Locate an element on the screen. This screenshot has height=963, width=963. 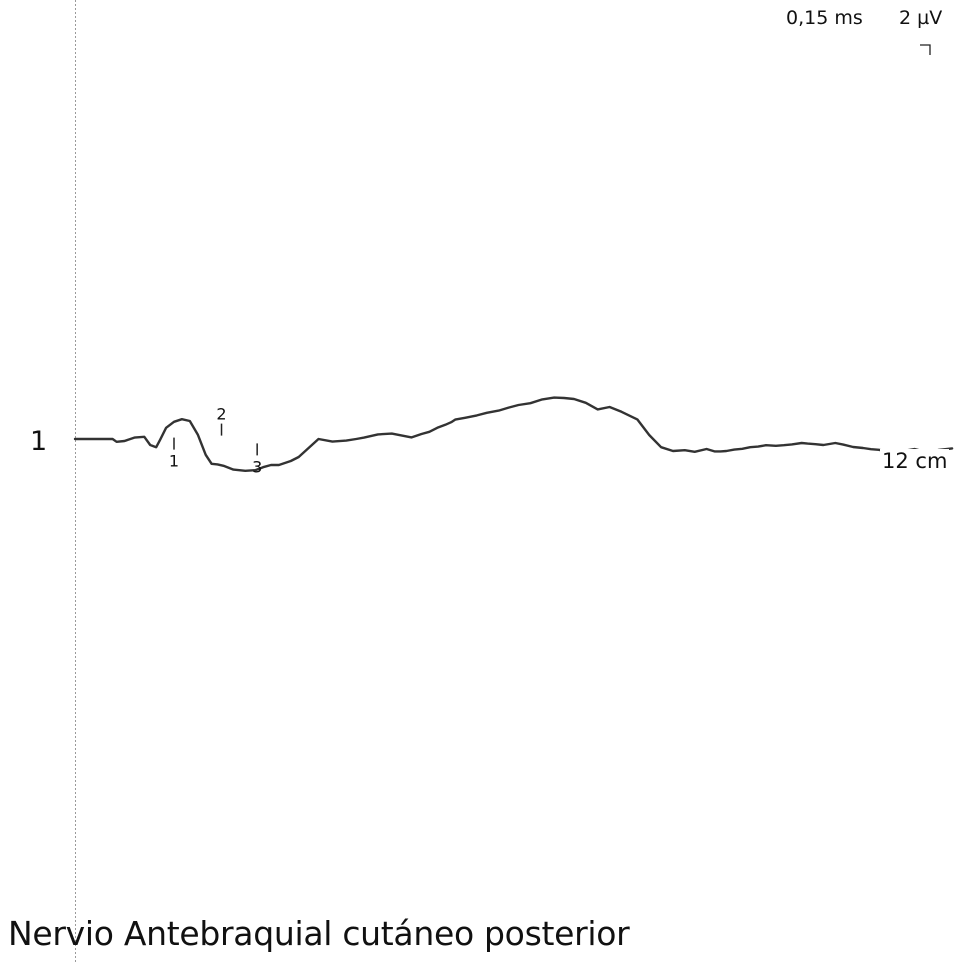
amplitude-scale-label: 2 µV is located at coordinates (921, 18).